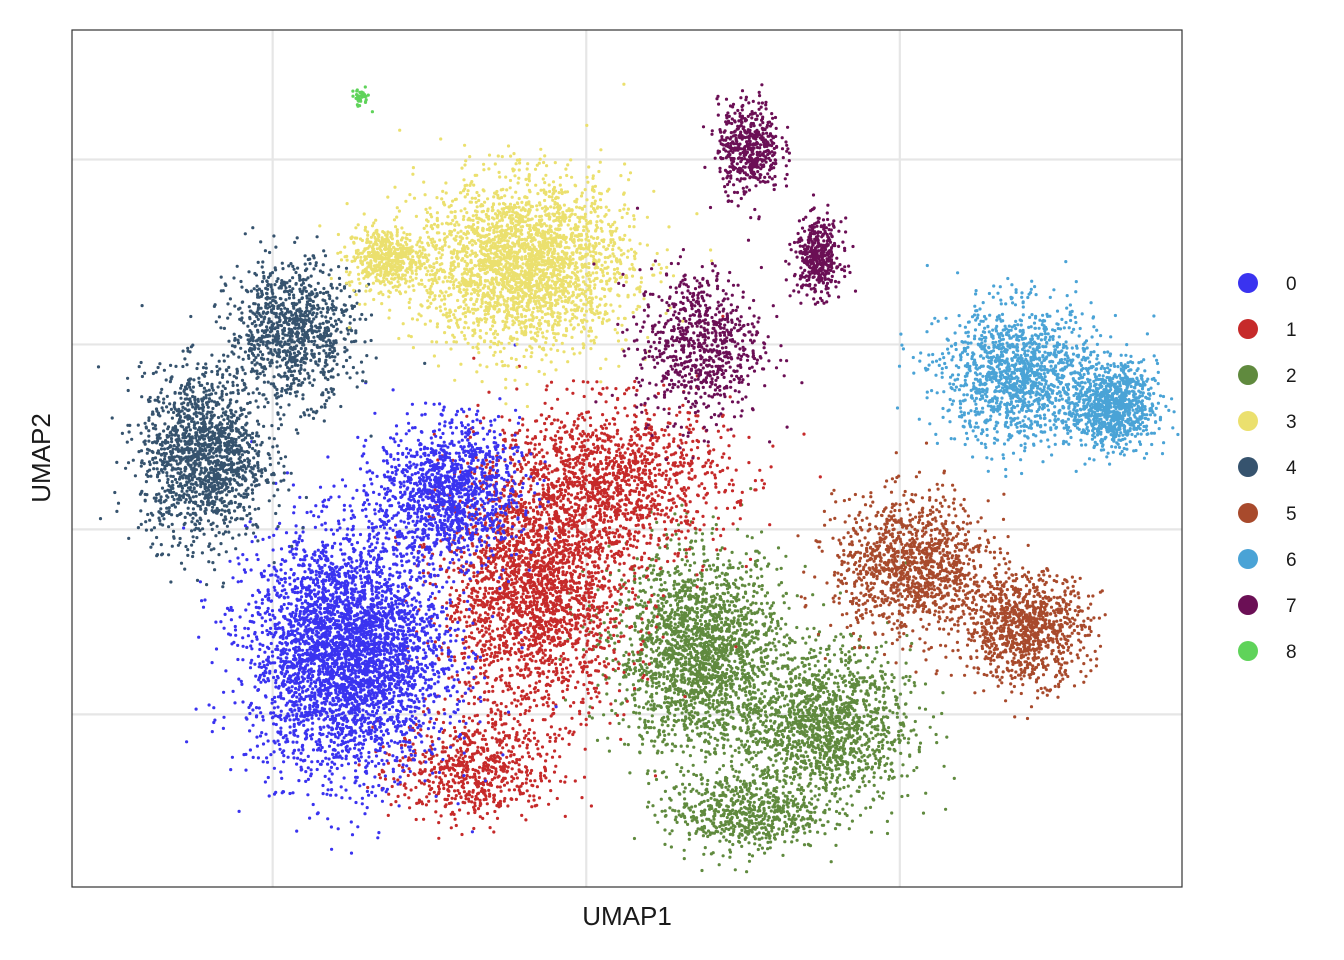 This screenshot has height=960, width=1344. I want to click on x-axis-title: UMAP1, so click(627, 916).